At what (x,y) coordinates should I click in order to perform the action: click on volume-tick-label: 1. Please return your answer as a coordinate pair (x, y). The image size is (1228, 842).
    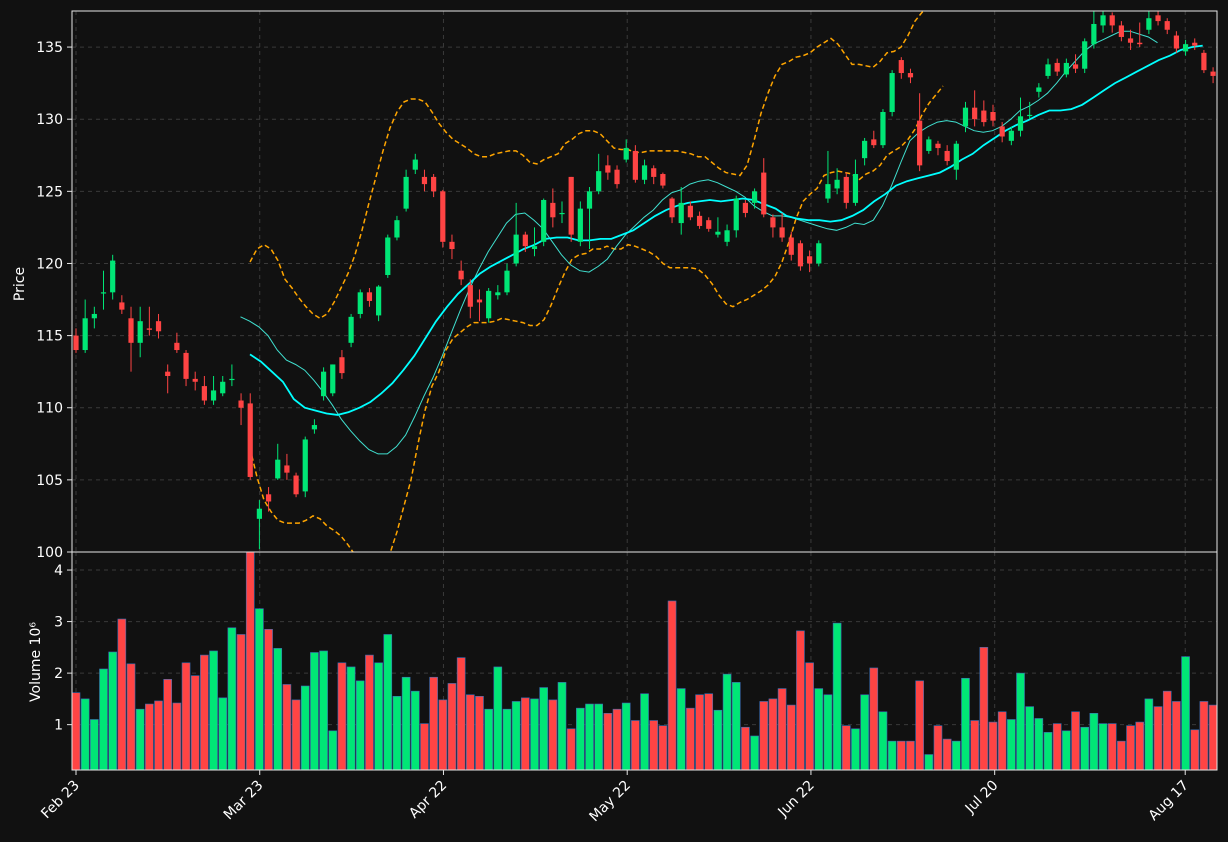
    Looking at the image, I should click on (58, 726).